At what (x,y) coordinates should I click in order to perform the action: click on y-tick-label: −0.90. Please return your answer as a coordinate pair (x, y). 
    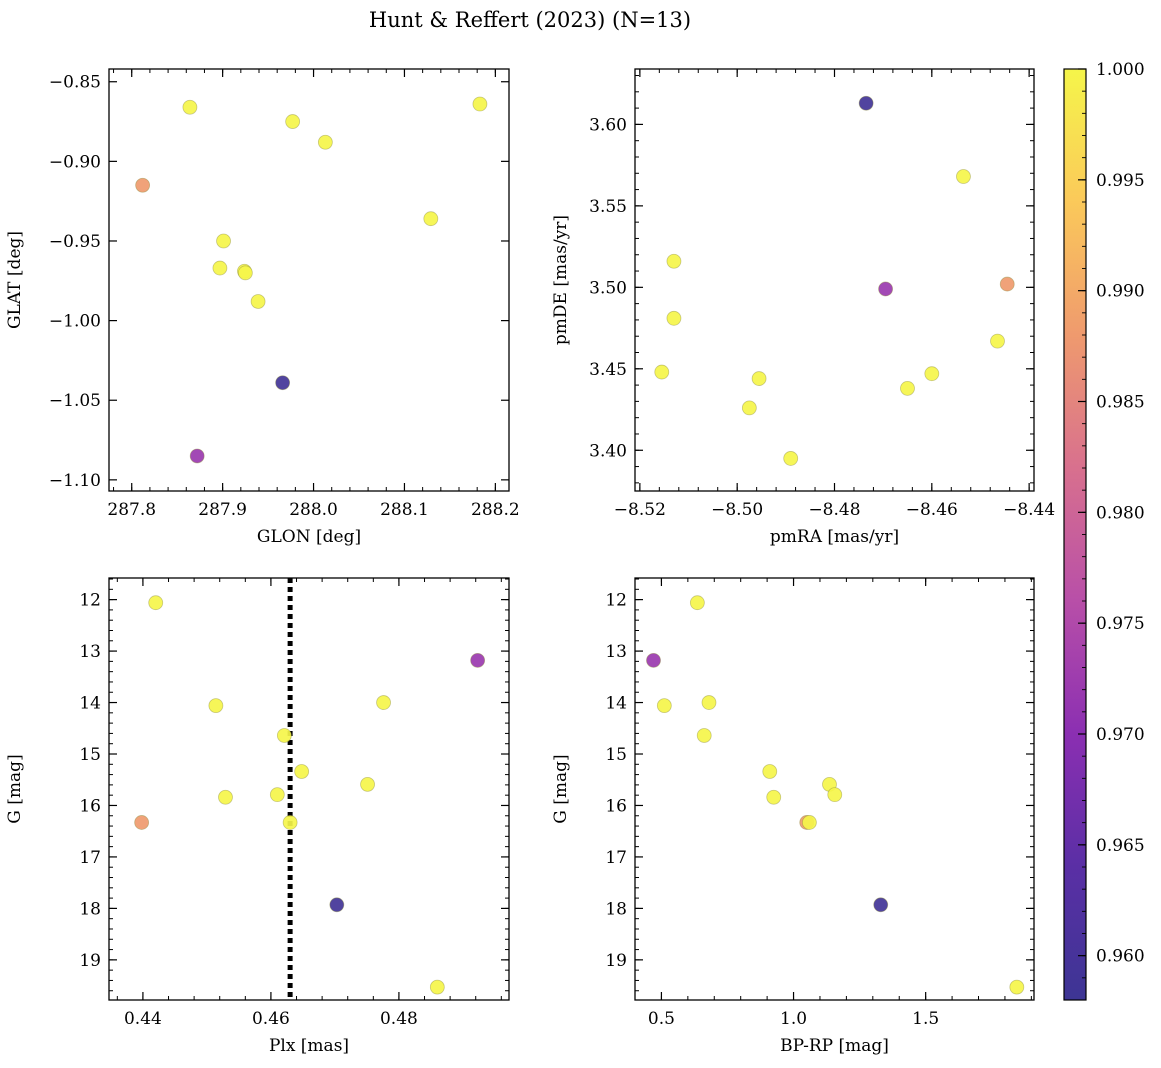
    Looking at the image, I should click on (75, 162).